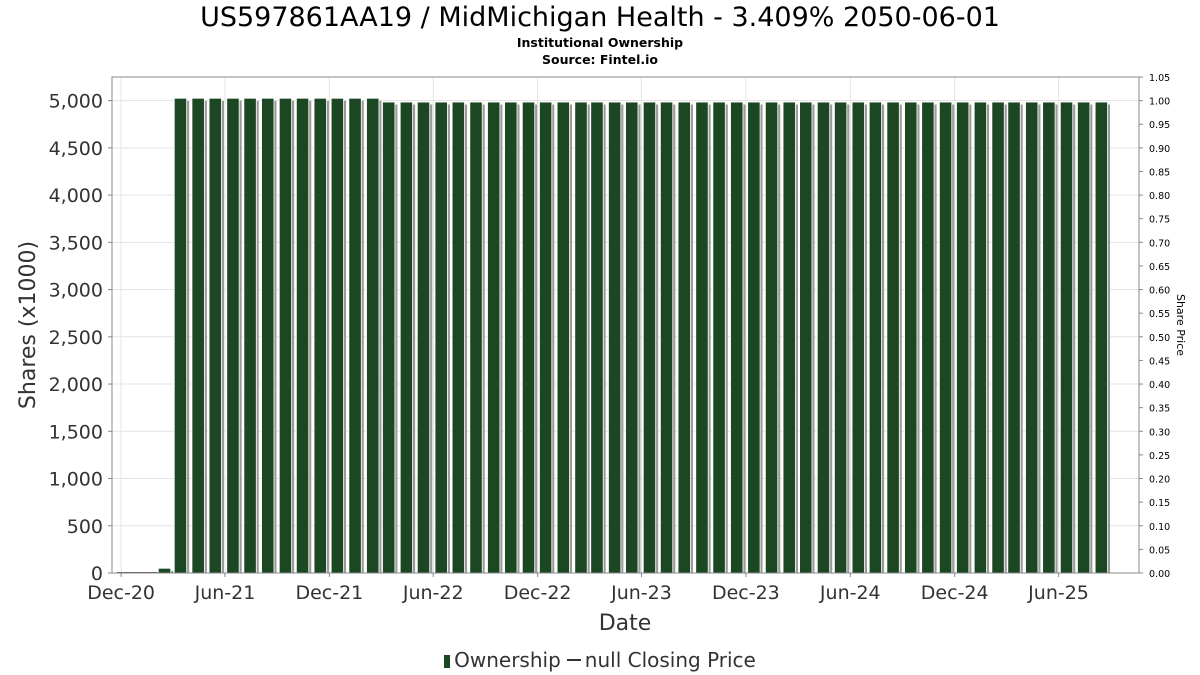 The image size is (1200, 675). What do you see at coordinates (1159, 172) in the screenshot?
I see `y2-tick-label: 0.85` at bounding box center [1159, 172].